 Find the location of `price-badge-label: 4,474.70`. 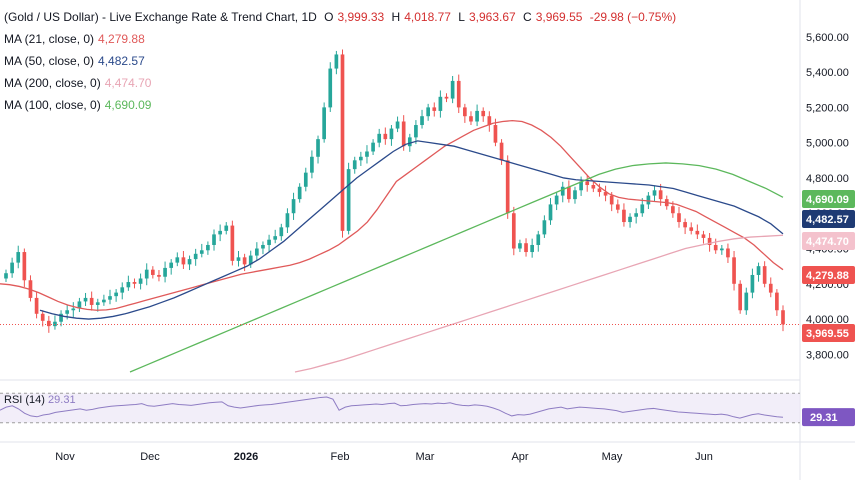

price-badge-label: 4,474.70 is located at coordinates (827, 242).